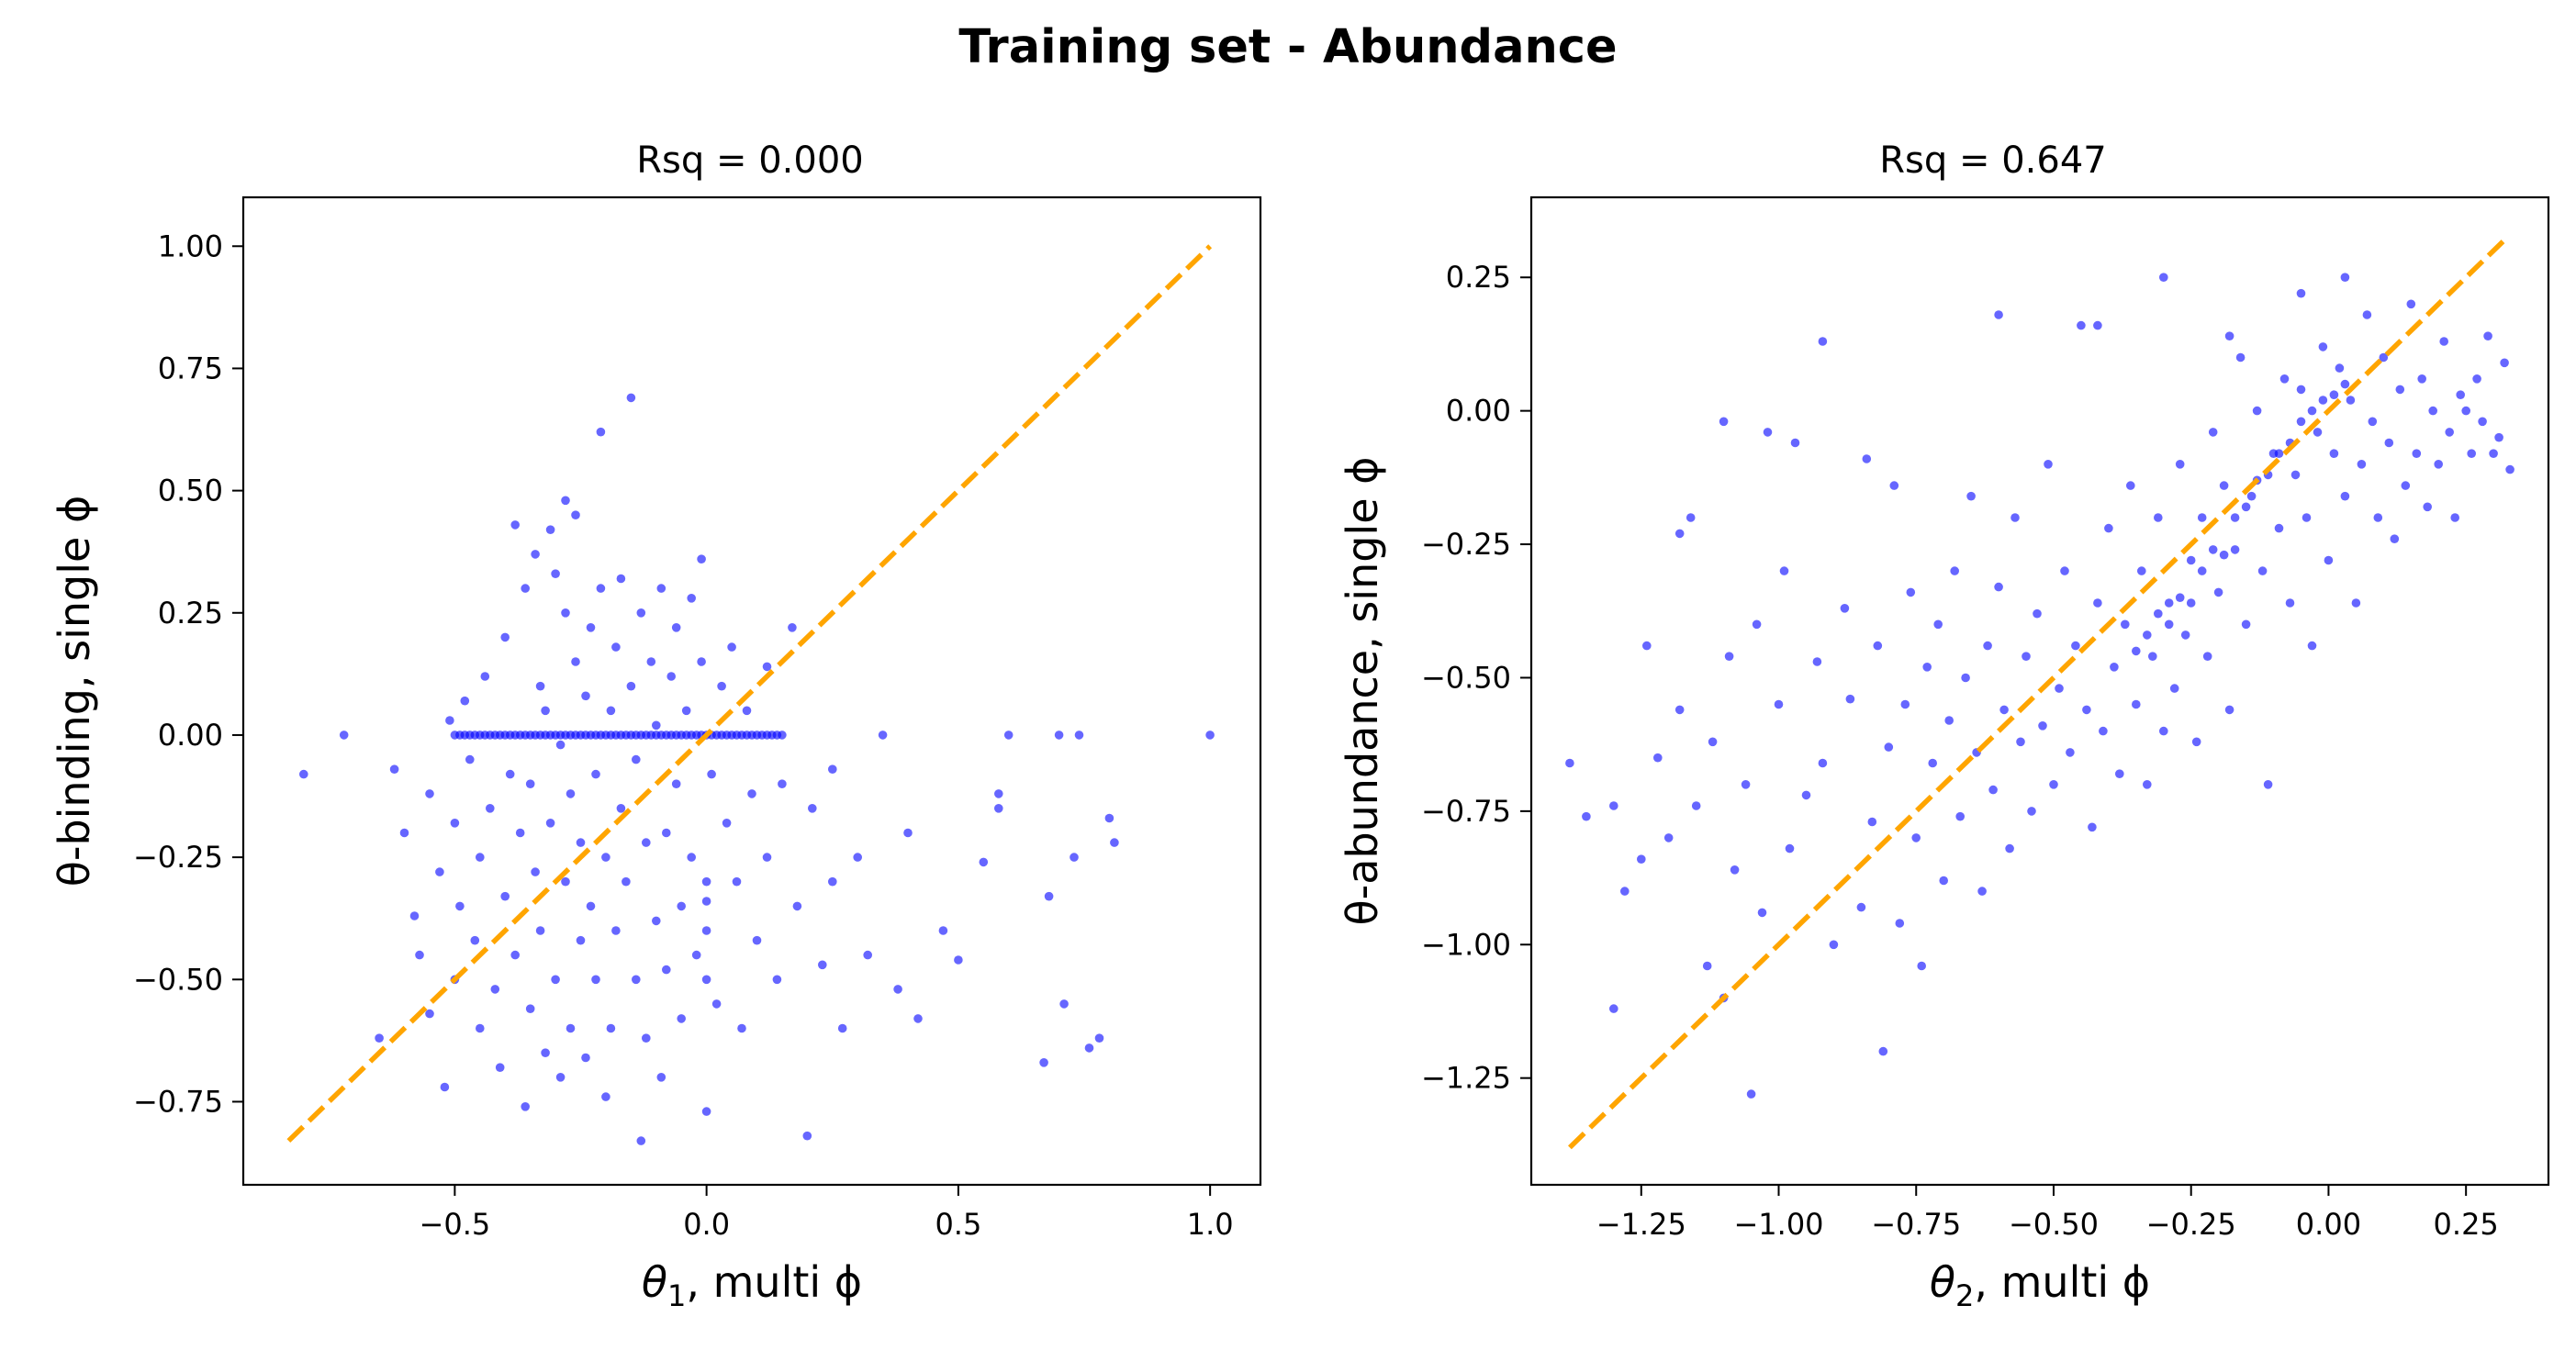  Describe the element at coordinates (749, 161) in the screenshot. I see `chart-left-title: Rsq = 0.000` at that location.